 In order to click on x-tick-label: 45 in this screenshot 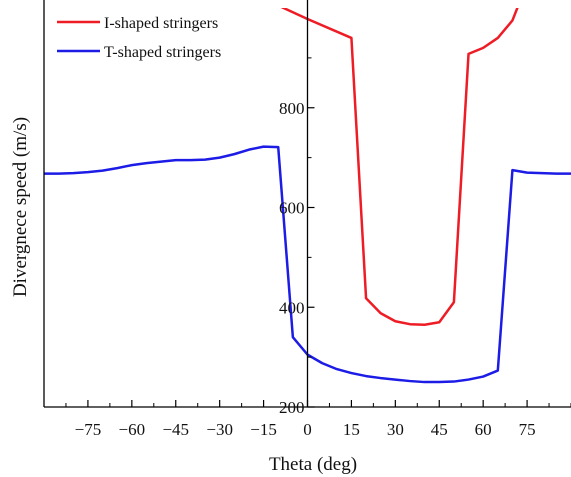, I will do `click(439, 429)`.